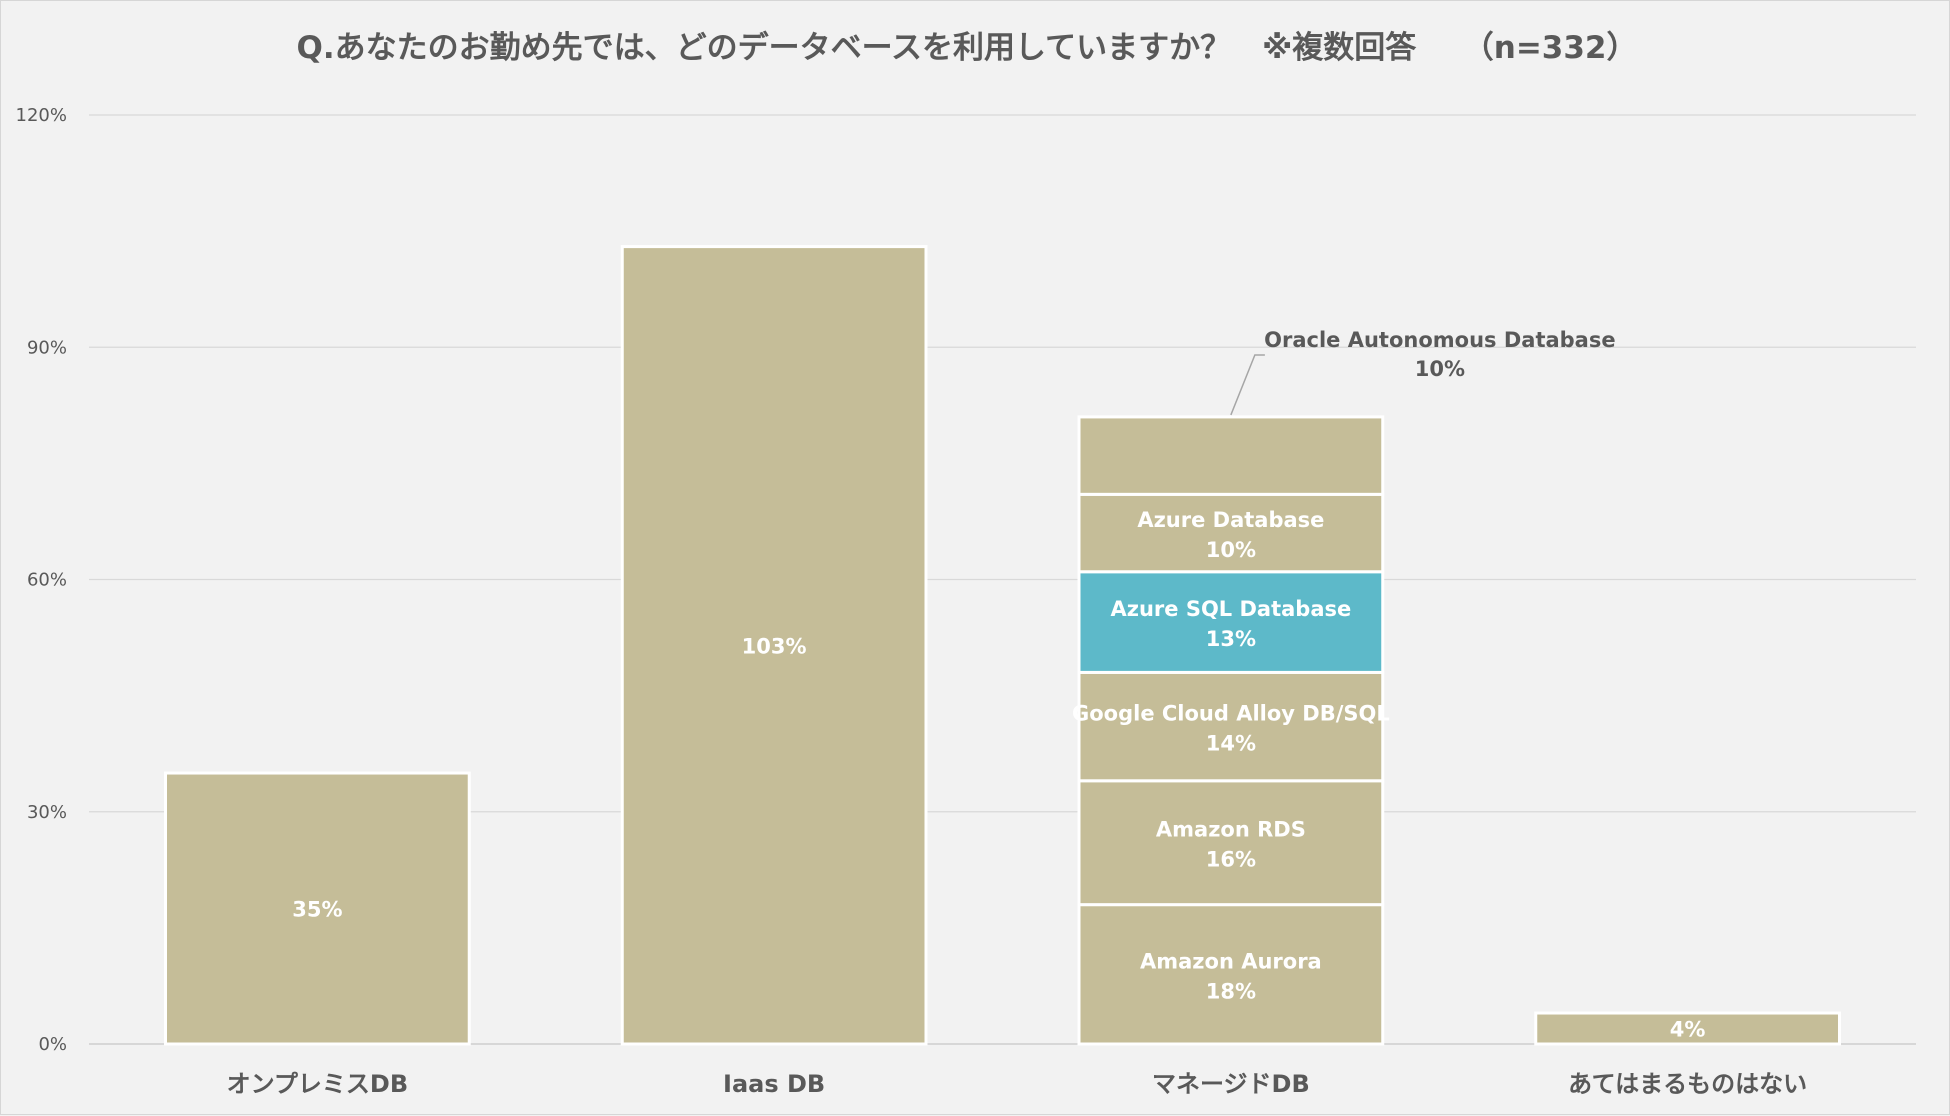  I want to click on segment-name-label: Oracle Autonomous Database, so click(1439, 340).